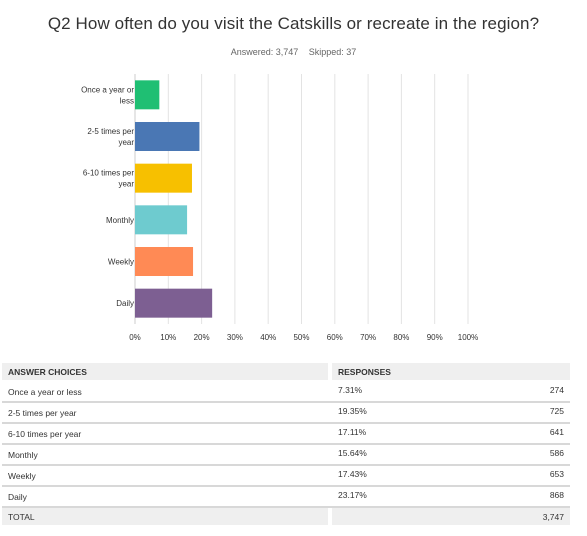 The image size is (587, 536). I want to click on response-count: 274, so click(556, 390).